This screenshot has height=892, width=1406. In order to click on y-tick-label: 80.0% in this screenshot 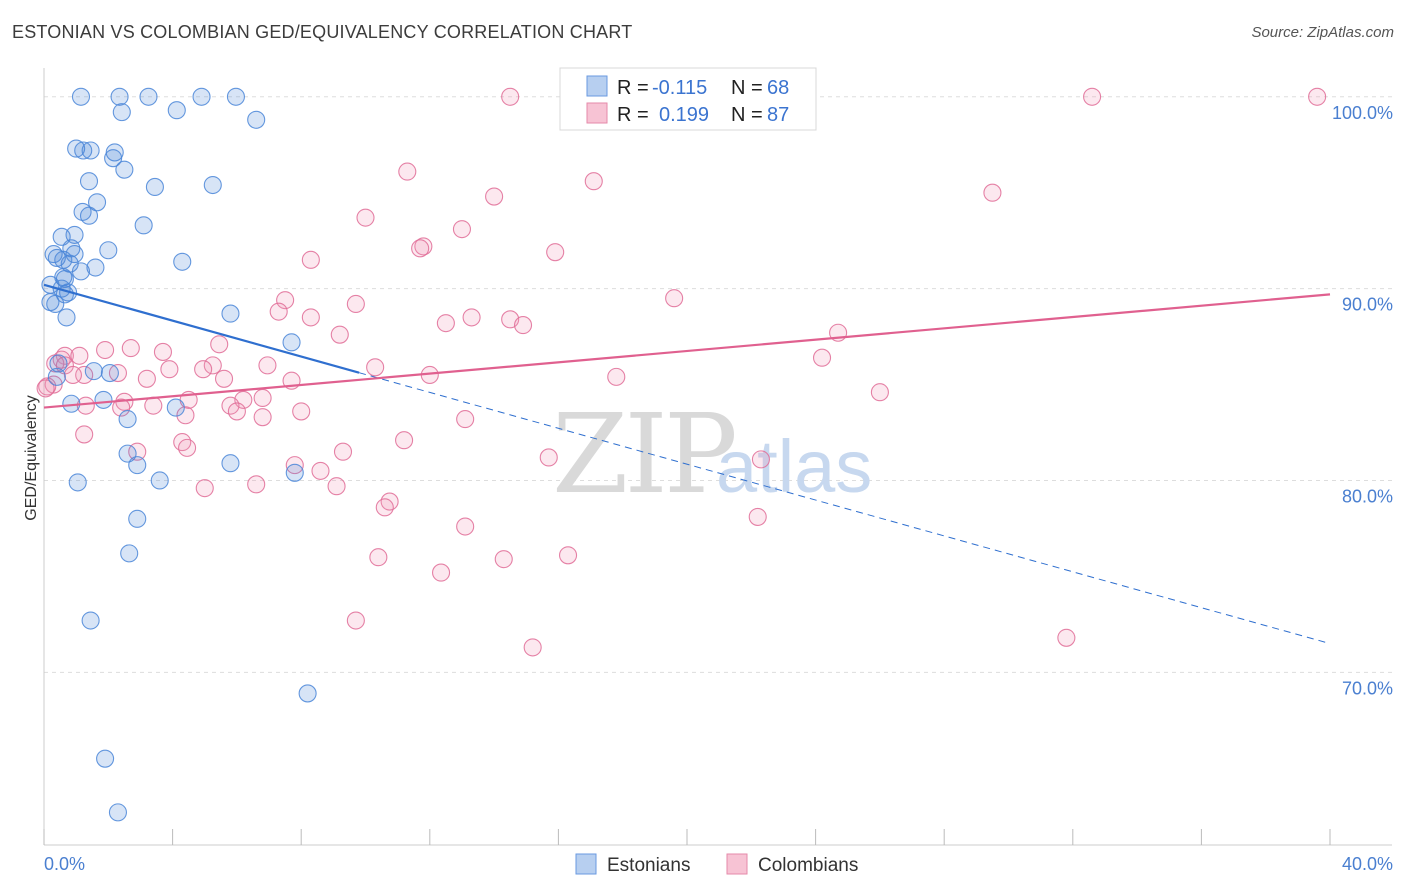, I will do `click(1367, 496)`.